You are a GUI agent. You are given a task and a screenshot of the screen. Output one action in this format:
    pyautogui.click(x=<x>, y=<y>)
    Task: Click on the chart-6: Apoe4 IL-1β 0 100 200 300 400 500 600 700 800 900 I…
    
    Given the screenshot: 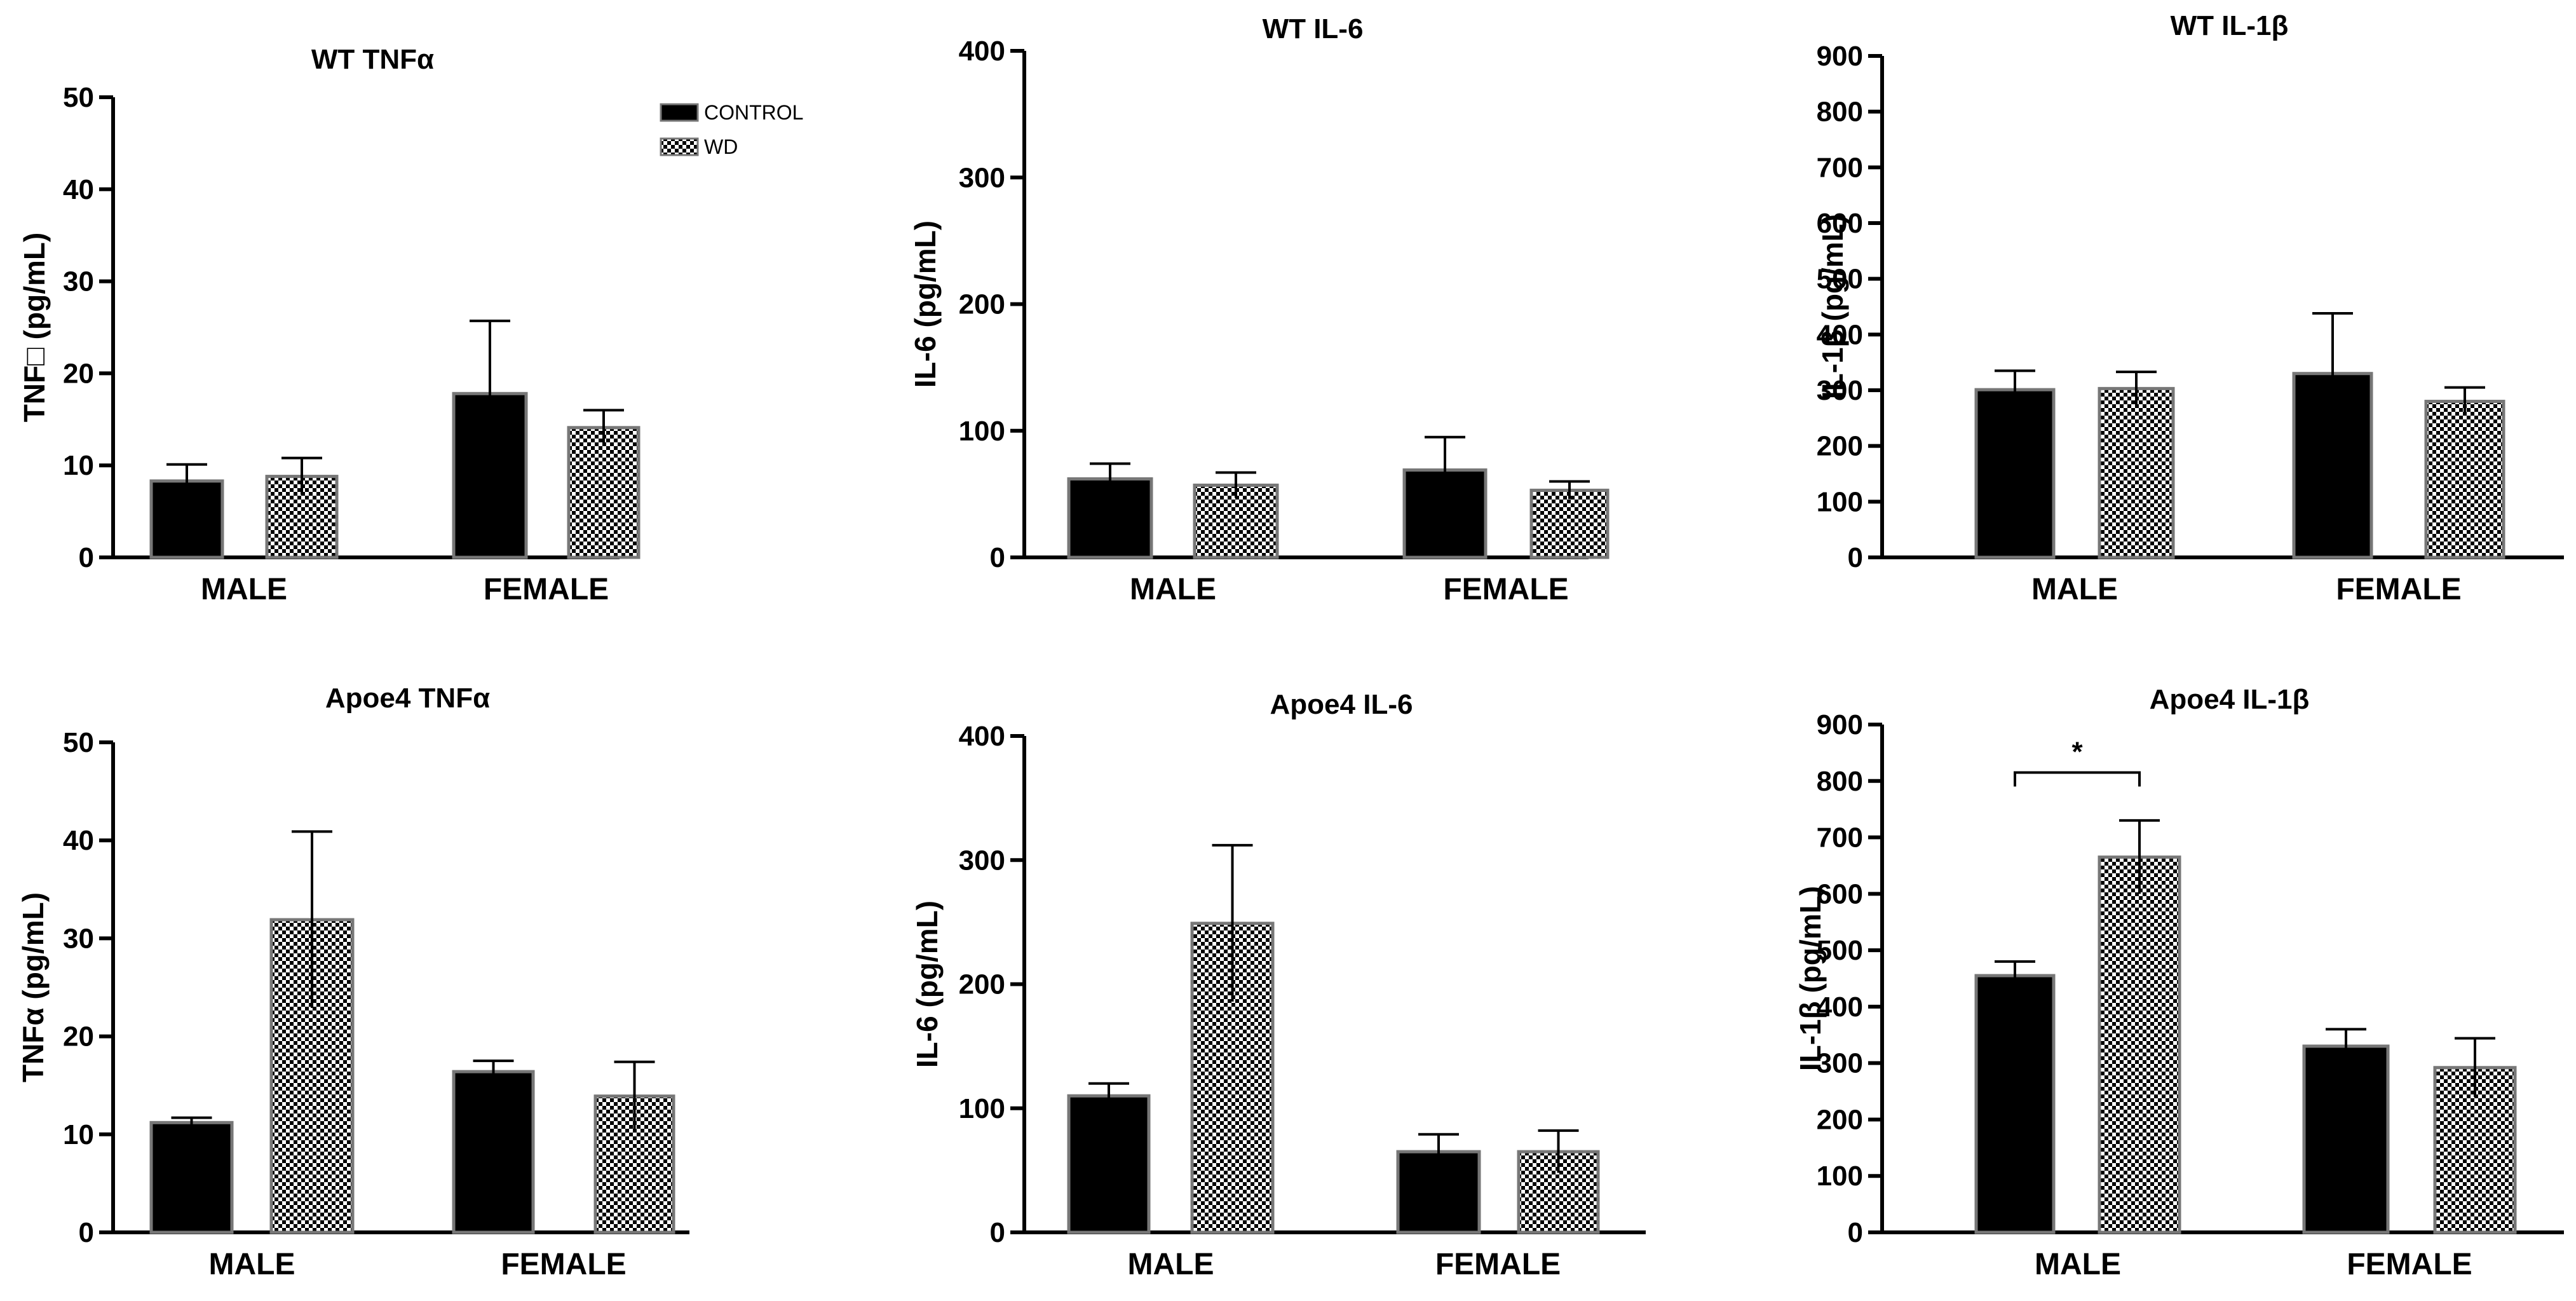 What is the action you would take?
    pyautogui.click(x=2179, y=982)
    